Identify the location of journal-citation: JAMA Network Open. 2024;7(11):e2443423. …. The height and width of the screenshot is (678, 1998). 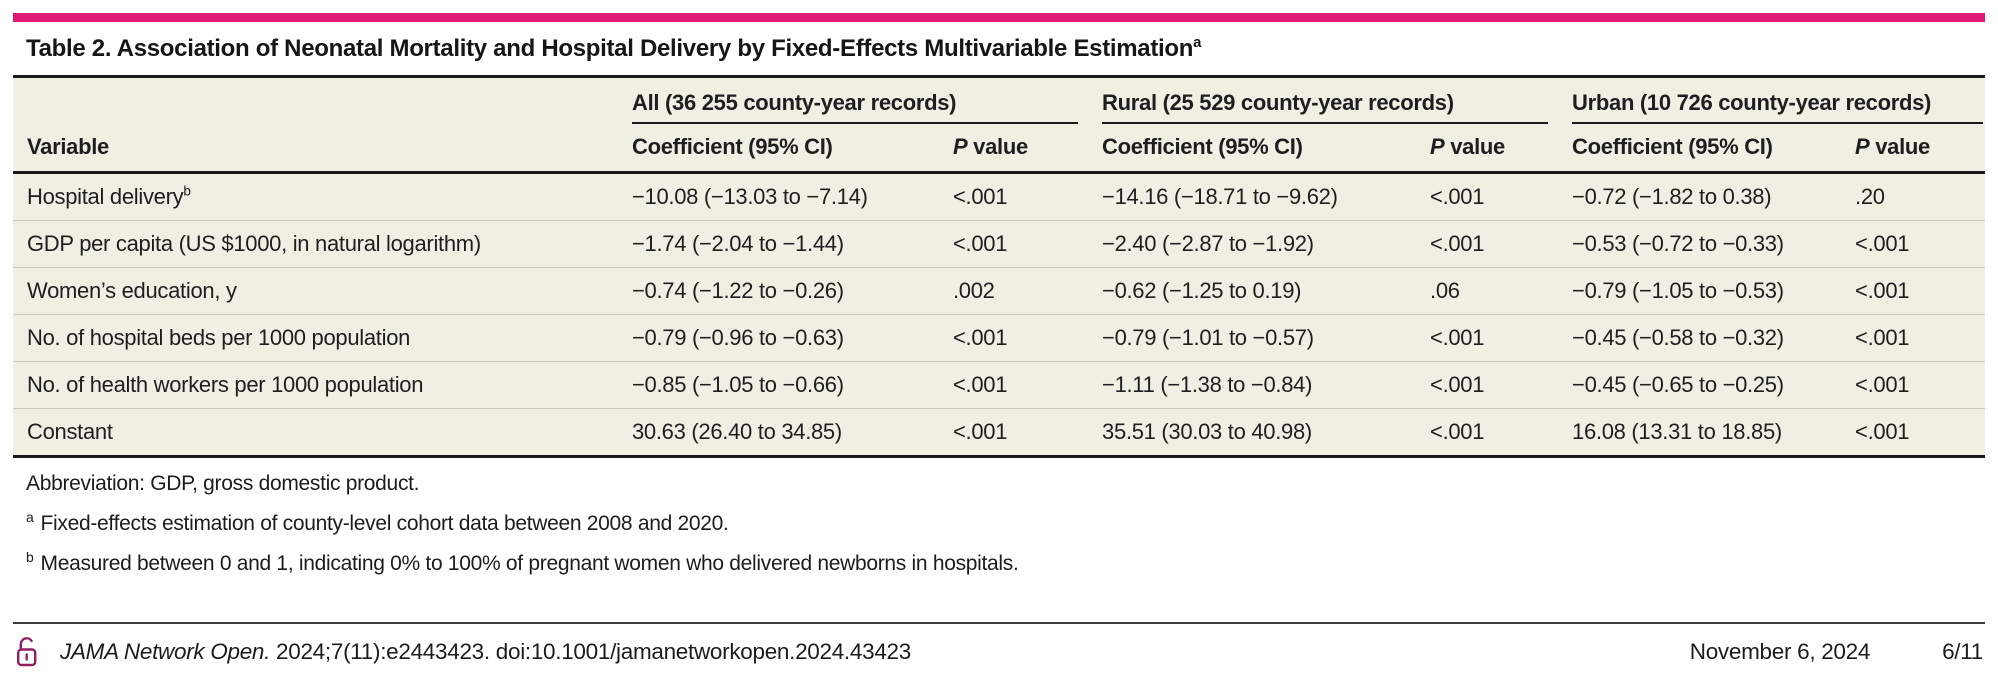
(485, 651).